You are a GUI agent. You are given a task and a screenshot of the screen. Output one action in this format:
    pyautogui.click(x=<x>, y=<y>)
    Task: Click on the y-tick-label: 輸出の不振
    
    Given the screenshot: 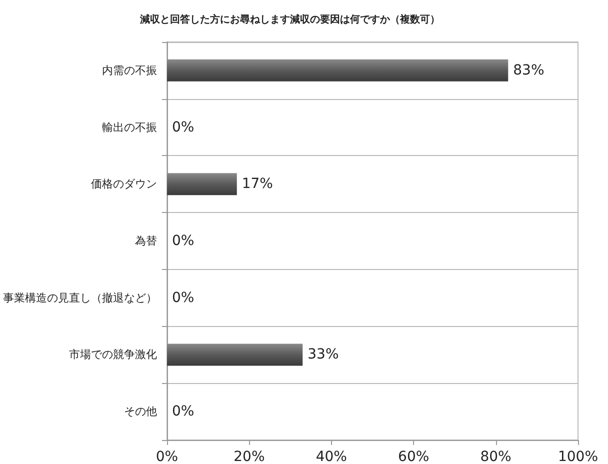 What is the action you would take?
    pyautogui.click(x=129, y=127)
    